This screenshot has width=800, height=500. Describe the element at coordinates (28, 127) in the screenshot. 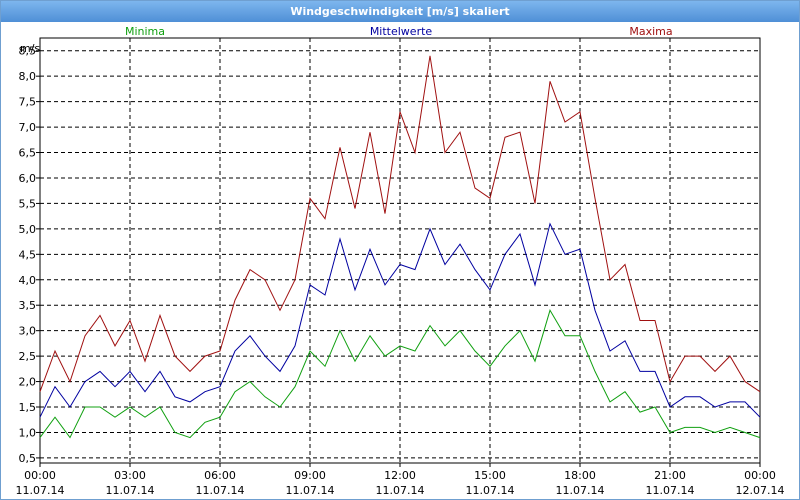

I see `y-tick-label: 7,0` at that location.